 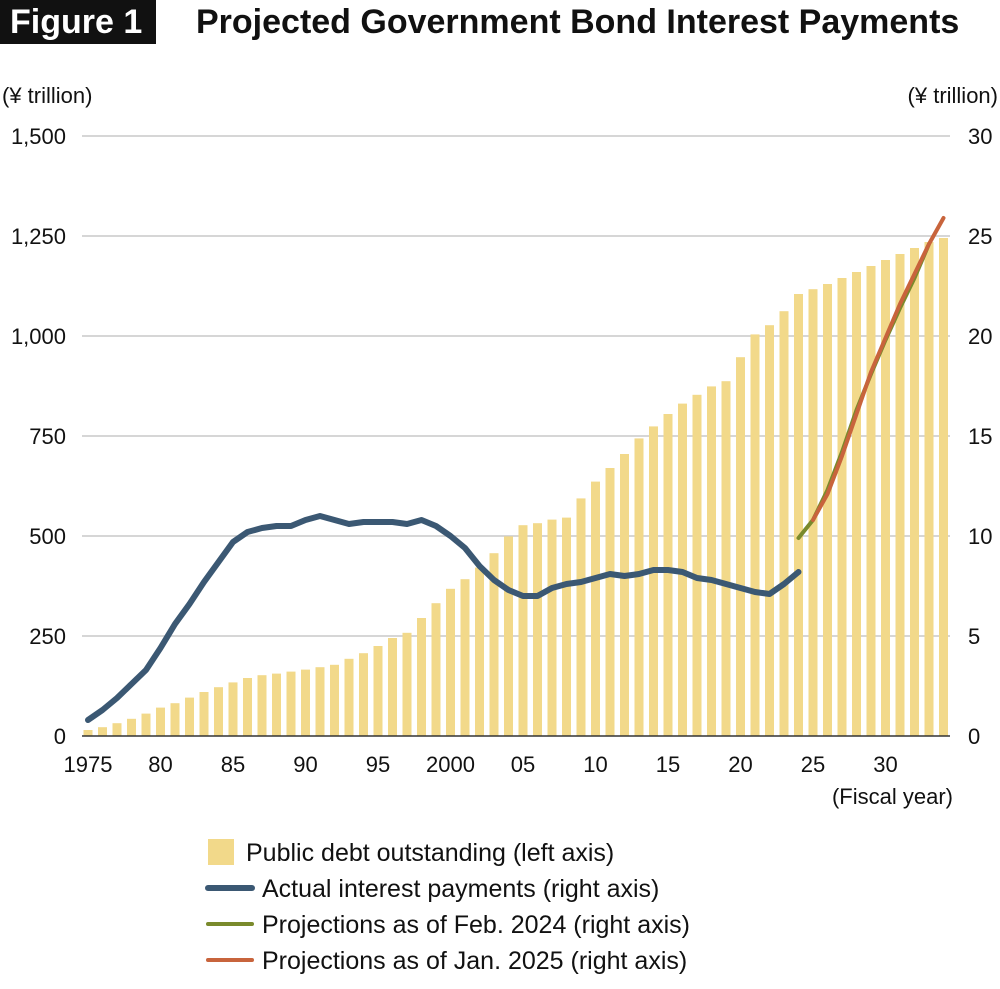 What do you see at coordinates (980, 236) in the screenshot?
I see `right-tick-label: 25` at bounding box center [980, 236].